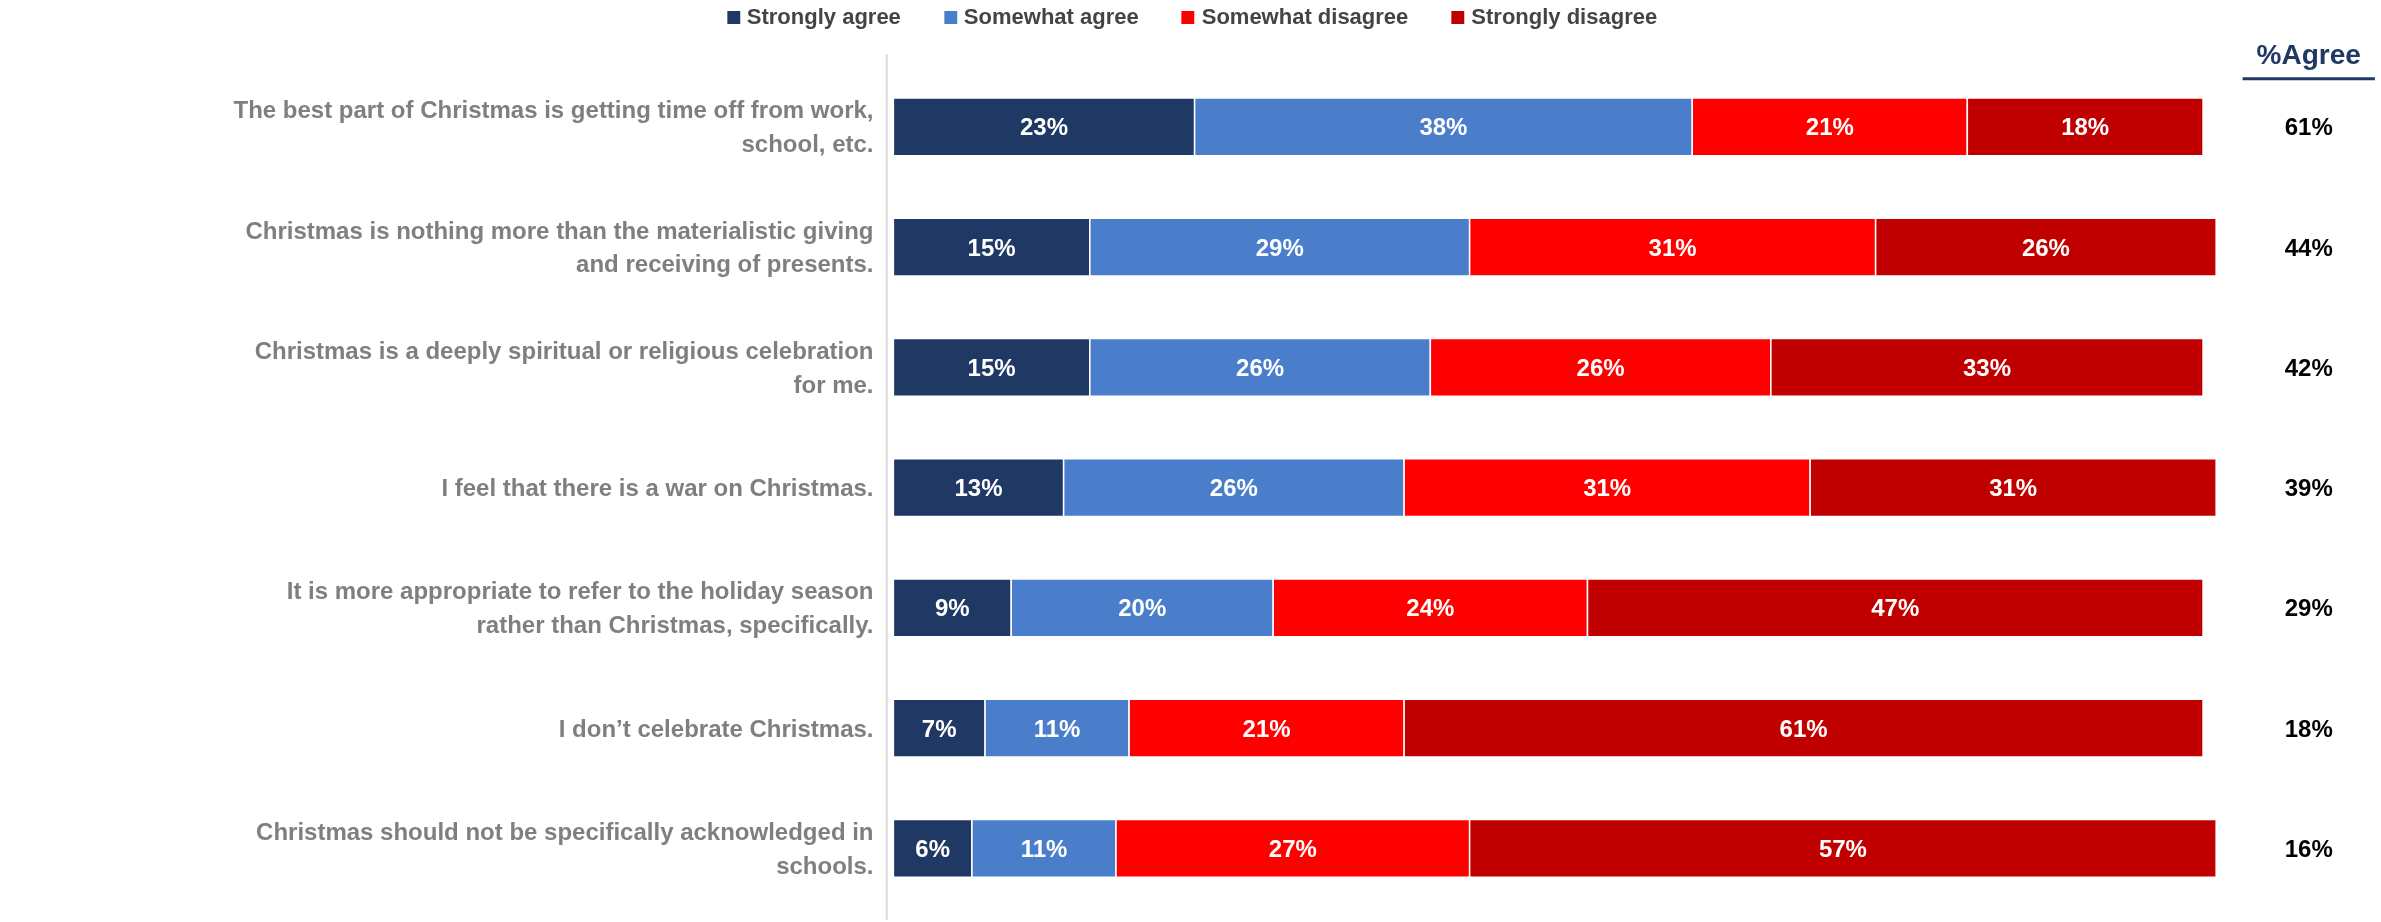 The width and height of the screenshot is (2381, 922). I want to click on legend-label: Somewhat agree, so click(1051, 17).